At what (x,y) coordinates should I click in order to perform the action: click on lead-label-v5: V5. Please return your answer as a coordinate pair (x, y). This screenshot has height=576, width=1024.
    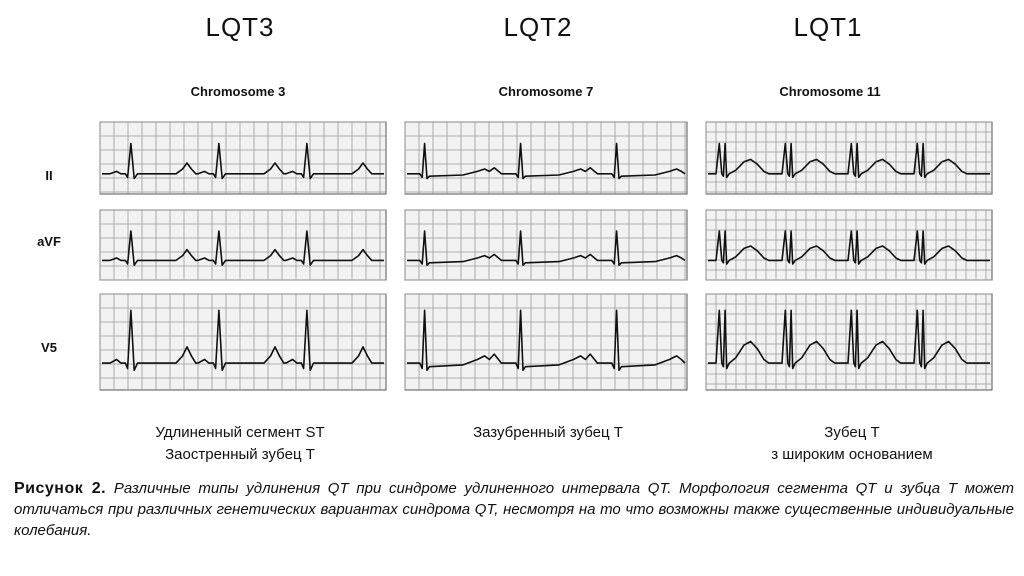
    Looking at the image, I should click on (49, 347).